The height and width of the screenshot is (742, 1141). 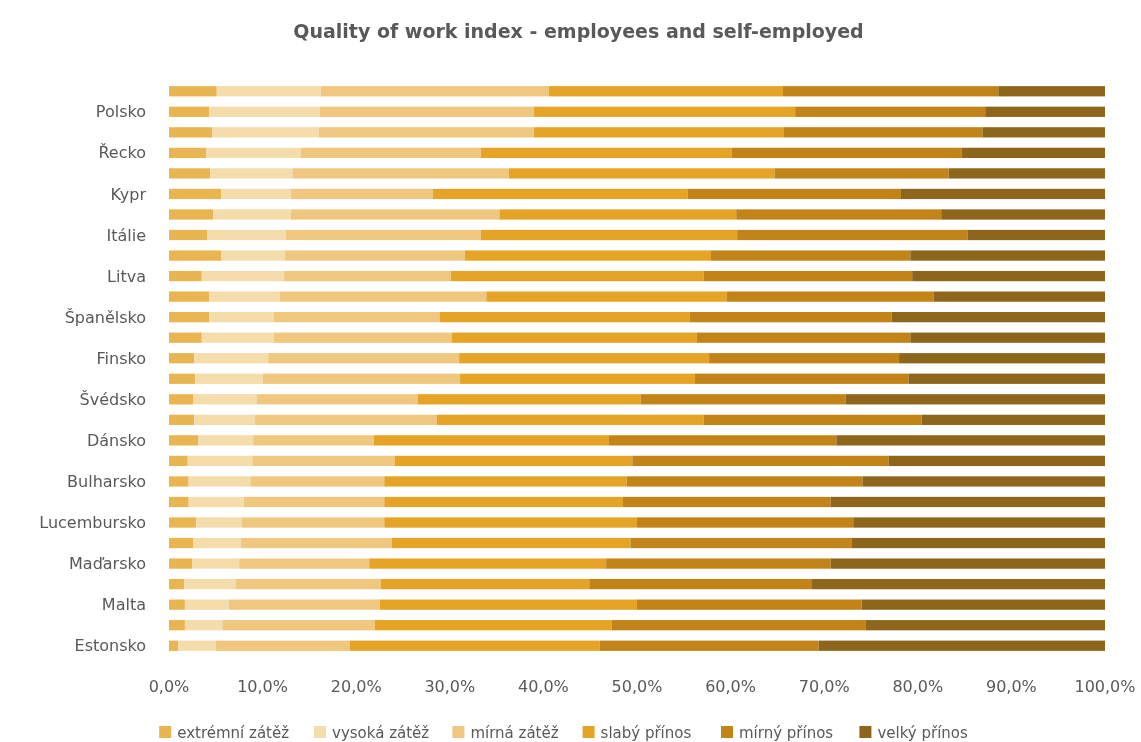 What do you see at coordinates (92, 523) in the screenshot?
I see `y-tick-label: Lucembursko` at bounding box center [92, 523].